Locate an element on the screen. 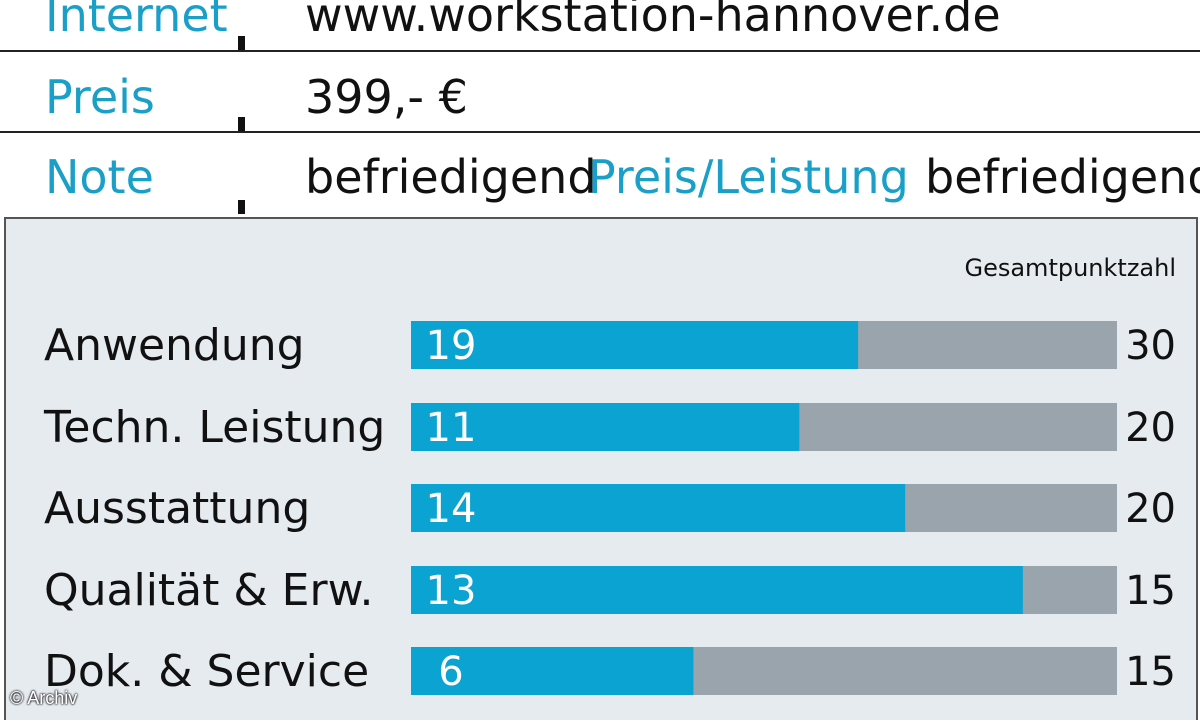 This screenshot has width=1200, height=722. internet-label: Internet is located at coordinates (136, 21).